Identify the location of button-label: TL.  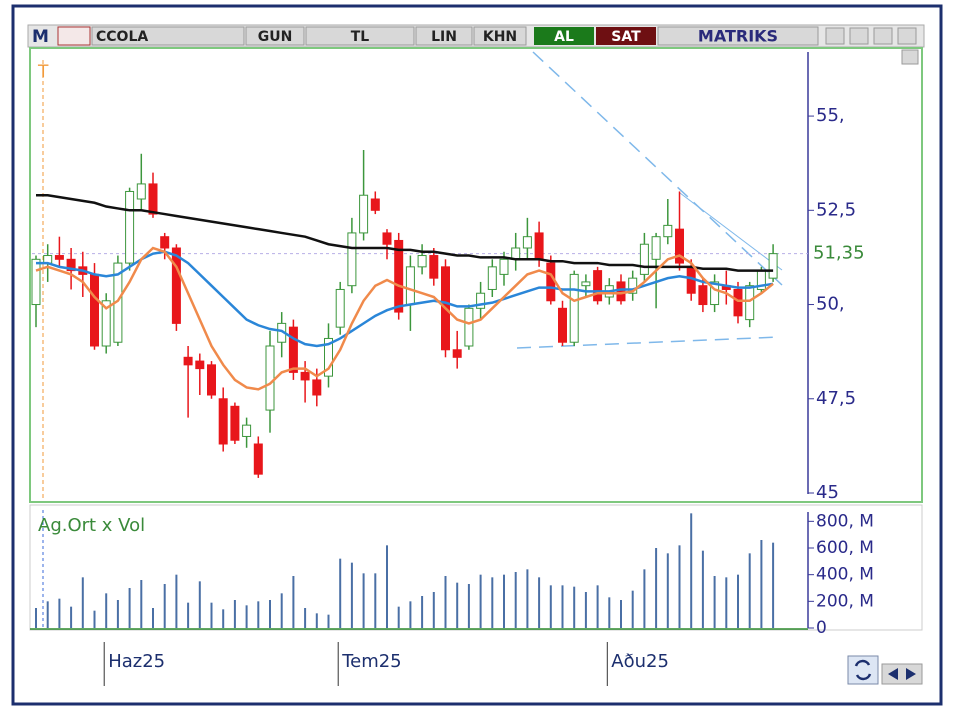
(360, 37).